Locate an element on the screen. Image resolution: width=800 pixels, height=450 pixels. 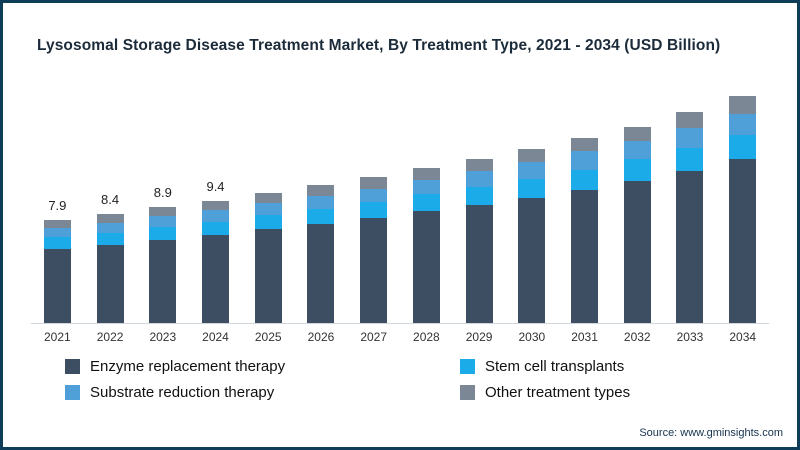
source-credit: Source: www.gminsights.com is located at coordinates (711, 433).